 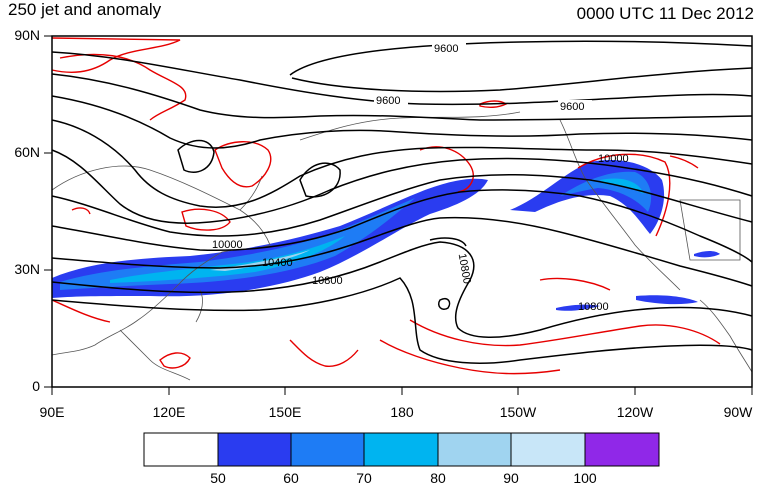 I want to click on colorbar-label: 90, so click(x=511, y=478).